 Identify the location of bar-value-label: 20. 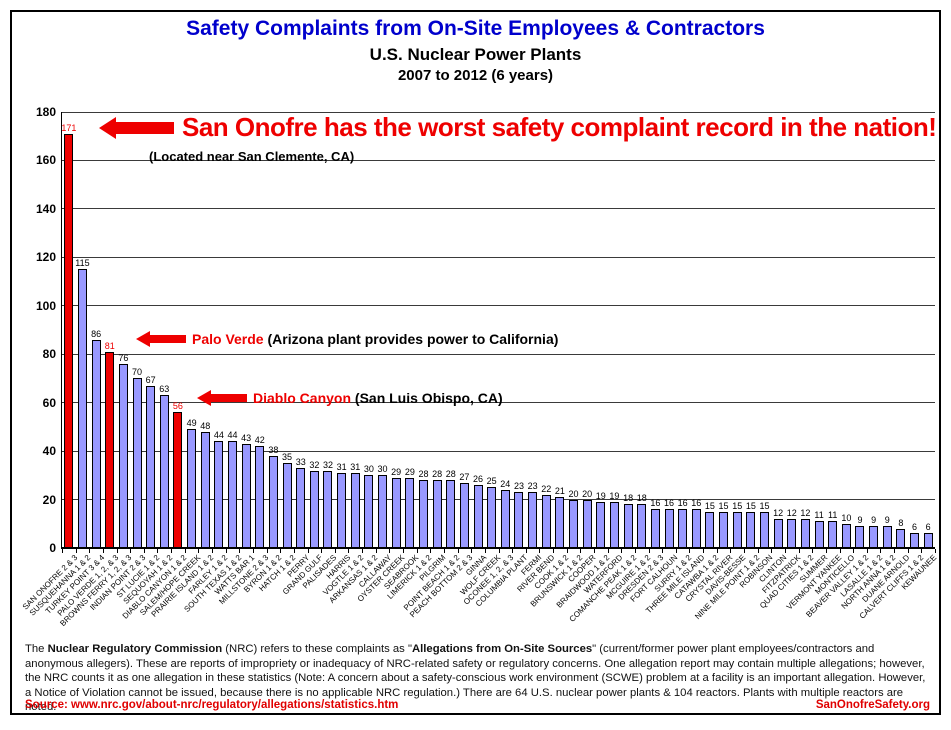
(587, 493).